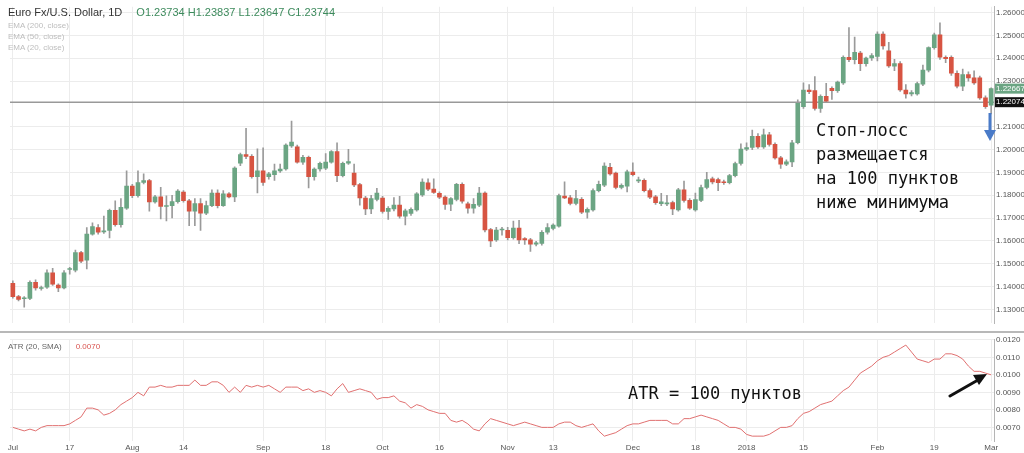  I want to click on ref-line-label: 1.22074, so click(1010, 102).